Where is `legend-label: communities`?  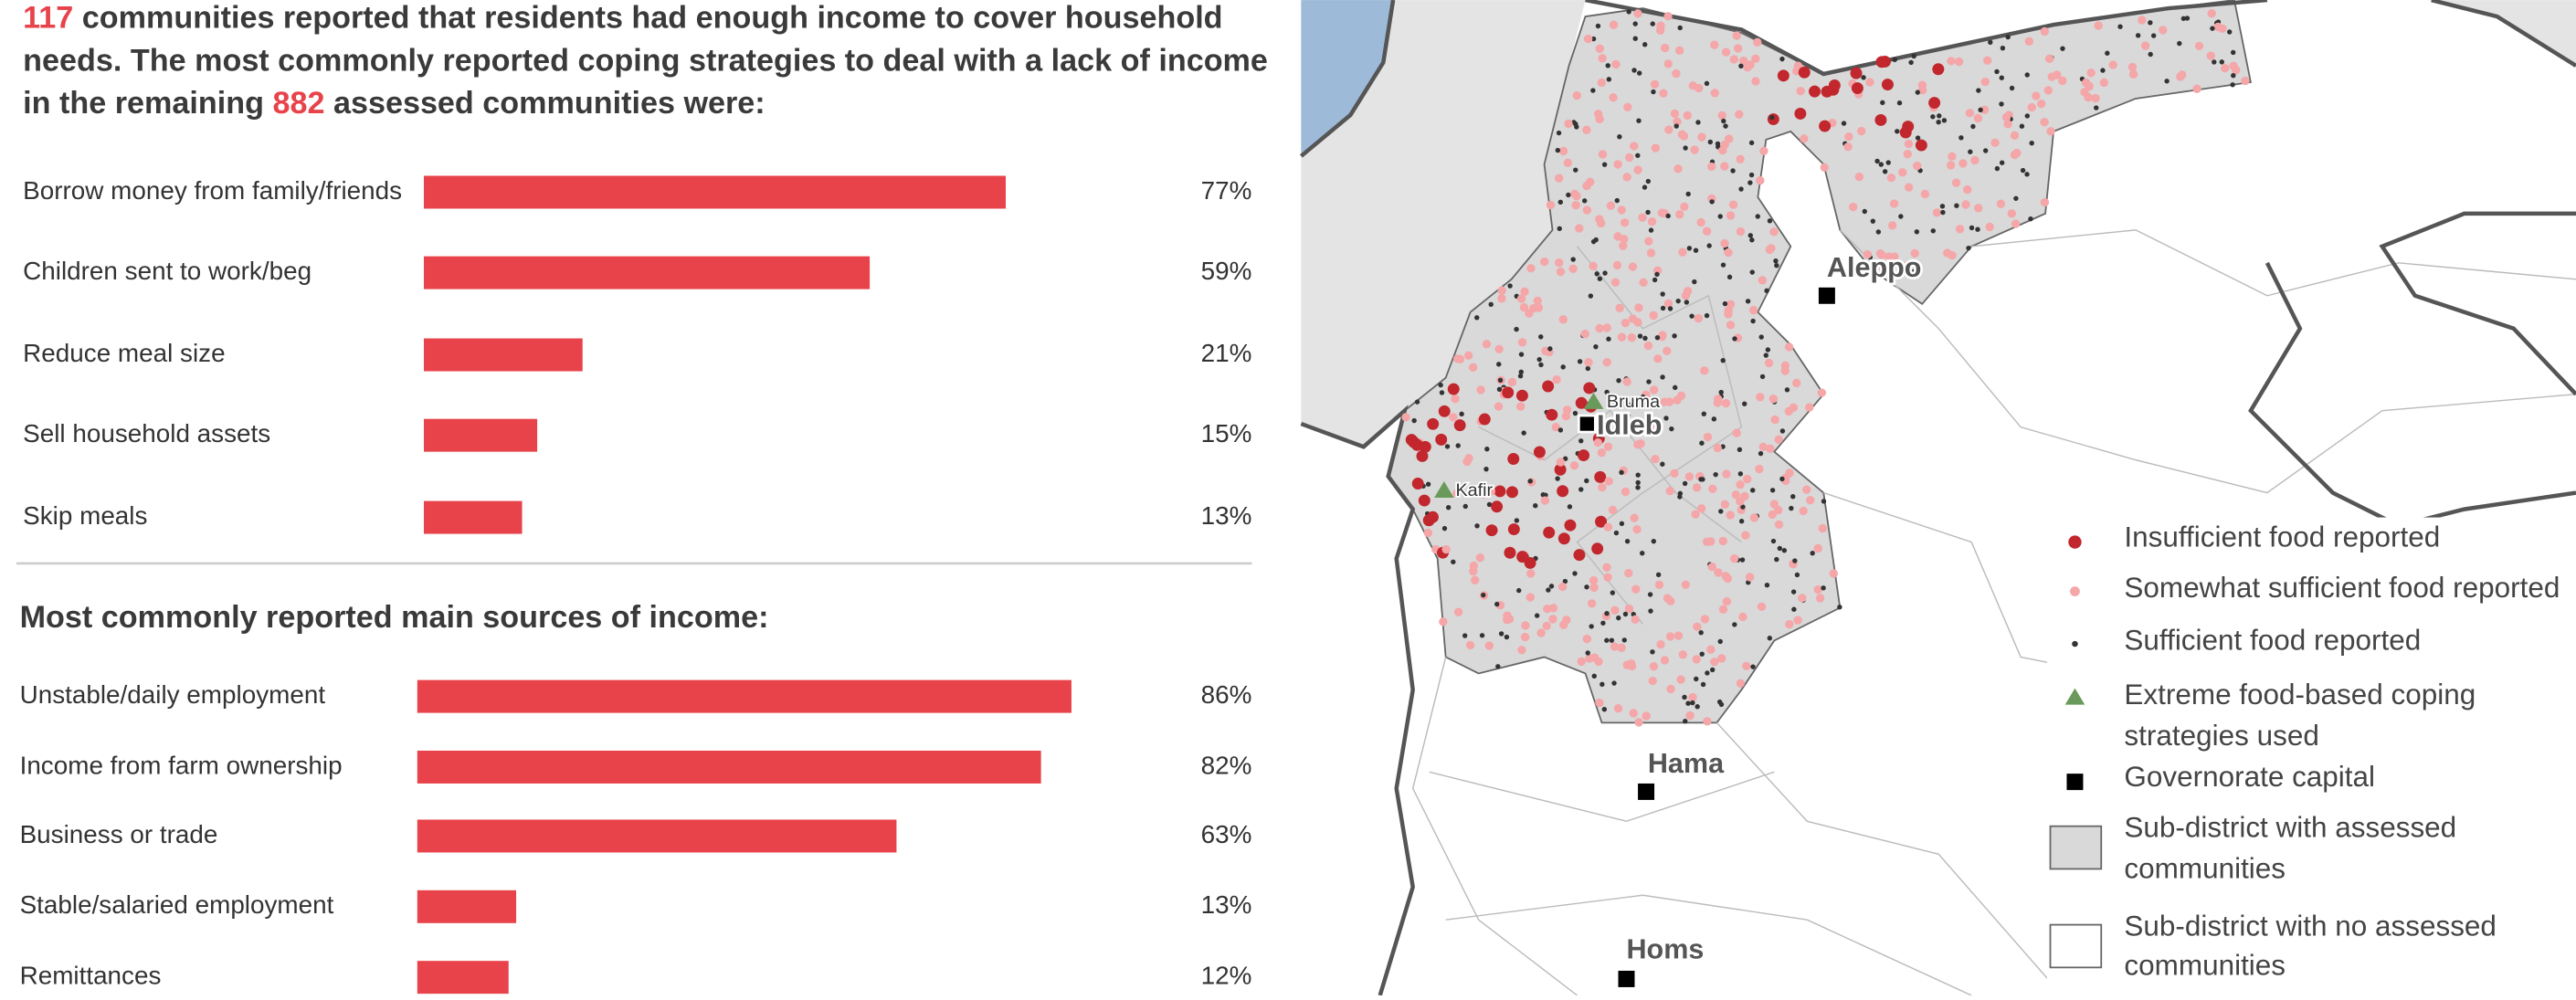
legend-label: communities is located at coordinates (2205, 869).